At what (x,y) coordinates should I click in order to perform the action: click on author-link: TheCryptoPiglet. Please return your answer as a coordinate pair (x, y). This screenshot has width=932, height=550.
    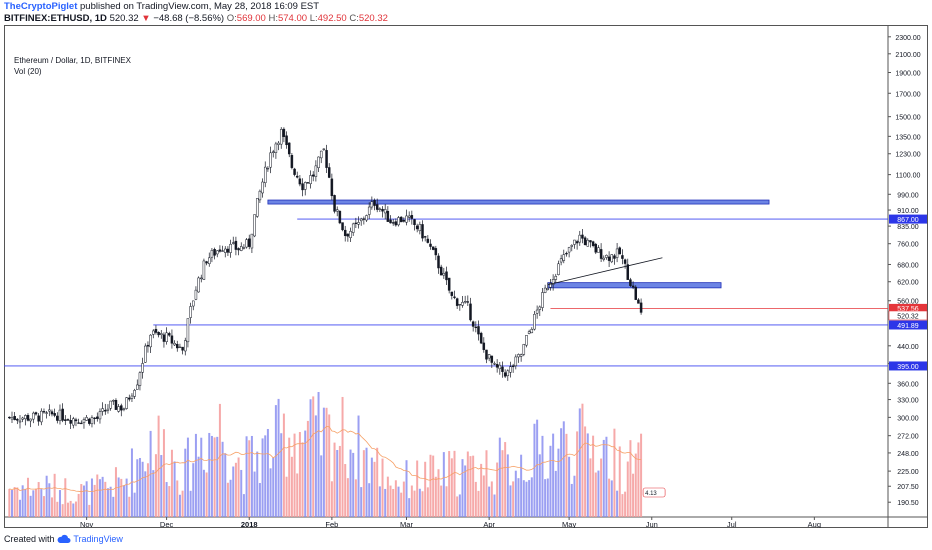
    Looking at the image, I should click on (41, 6).